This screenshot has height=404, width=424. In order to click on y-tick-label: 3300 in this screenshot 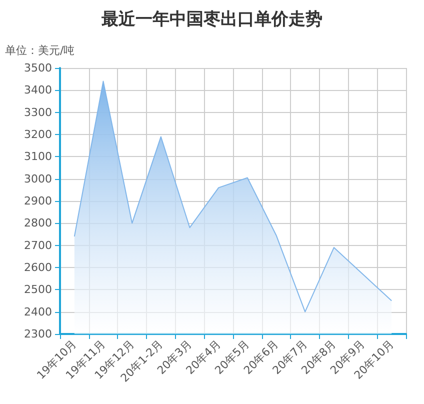, I will do `click(38, 112)`.